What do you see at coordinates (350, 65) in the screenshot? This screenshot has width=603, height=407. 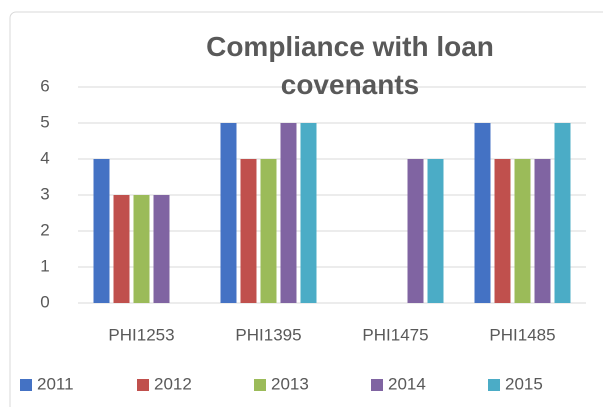 I see `chart-title: Compliance with loan covenants` at bounding box center [350, 65].